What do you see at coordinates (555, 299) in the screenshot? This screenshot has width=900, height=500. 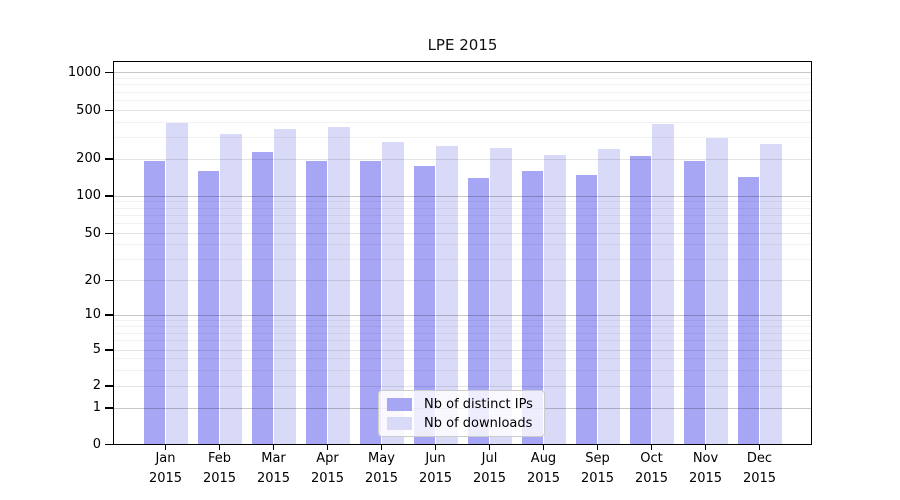 I see `bar-downloads-aug` at bounding box center [555, 299].